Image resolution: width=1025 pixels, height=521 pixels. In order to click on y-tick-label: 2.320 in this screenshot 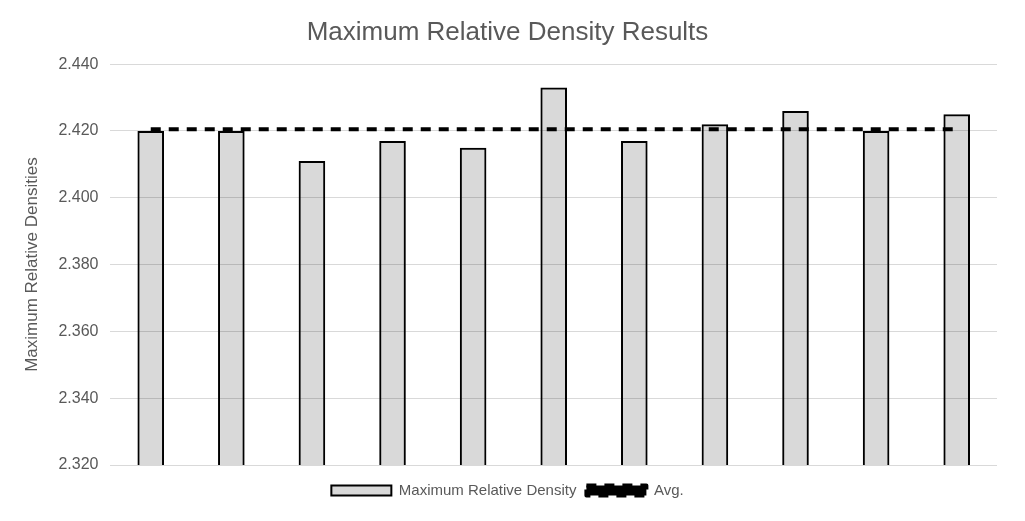, I will do `click(78, 464)`.